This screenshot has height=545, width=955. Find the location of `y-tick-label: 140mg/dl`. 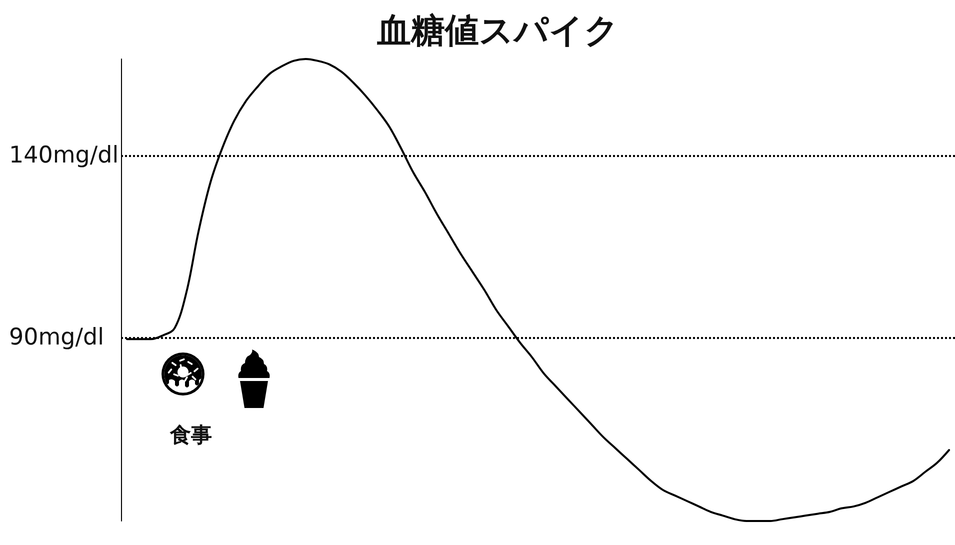

y-tick-label: 140mg/dl is located at coordinates (64, 155).